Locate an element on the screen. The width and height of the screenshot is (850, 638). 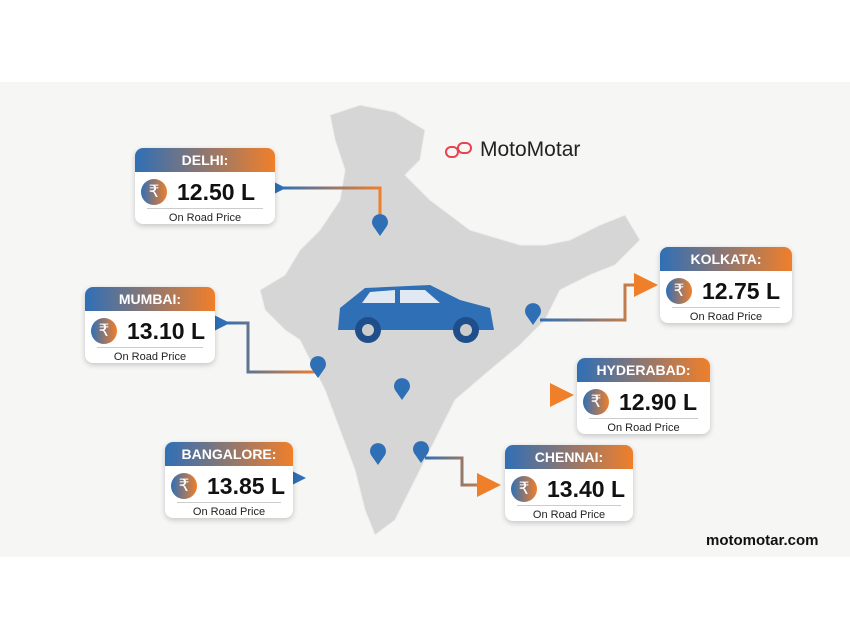
brand-logo: MotoMotar is located at coordinates (512, 150).